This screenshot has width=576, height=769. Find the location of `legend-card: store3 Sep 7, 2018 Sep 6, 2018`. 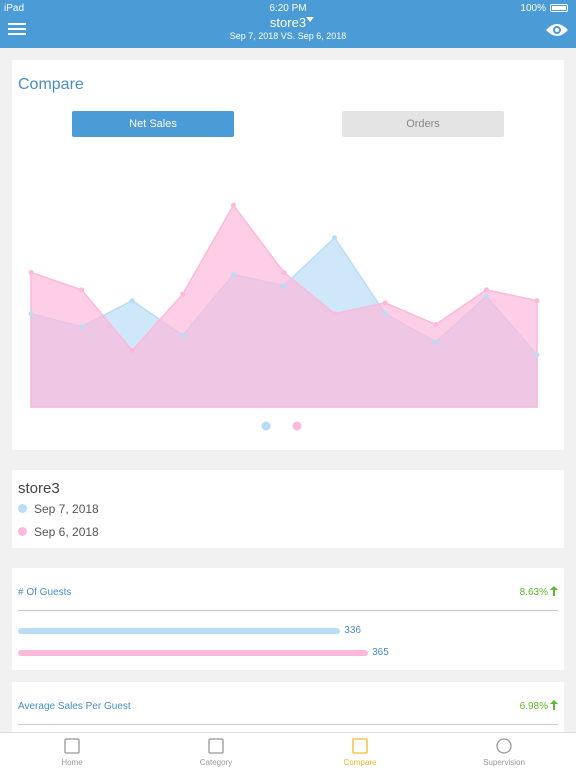

legend-card: store3 Sep 7, 2018 Sep 6, 2018 is located at coordinates (288, 509).